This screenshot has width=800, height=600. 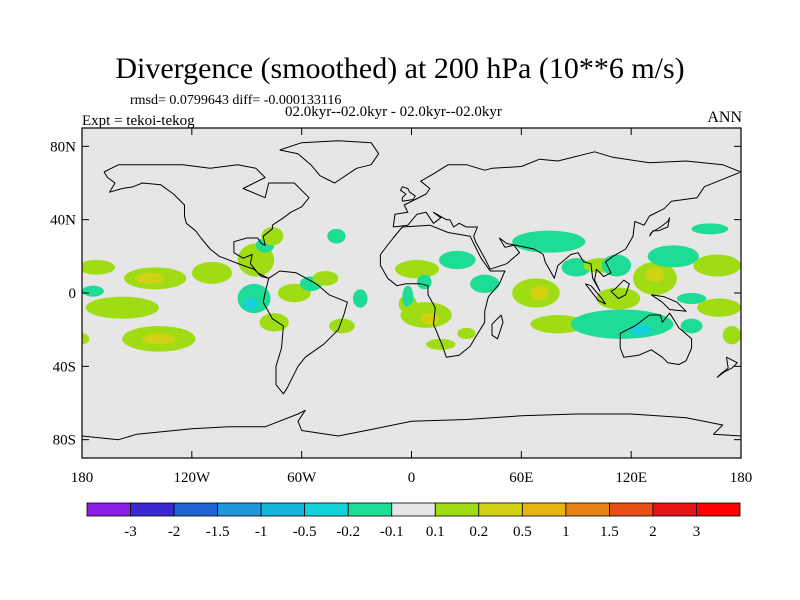 I want to click on y-tick-label: 40N, so click(x=63, y=221).